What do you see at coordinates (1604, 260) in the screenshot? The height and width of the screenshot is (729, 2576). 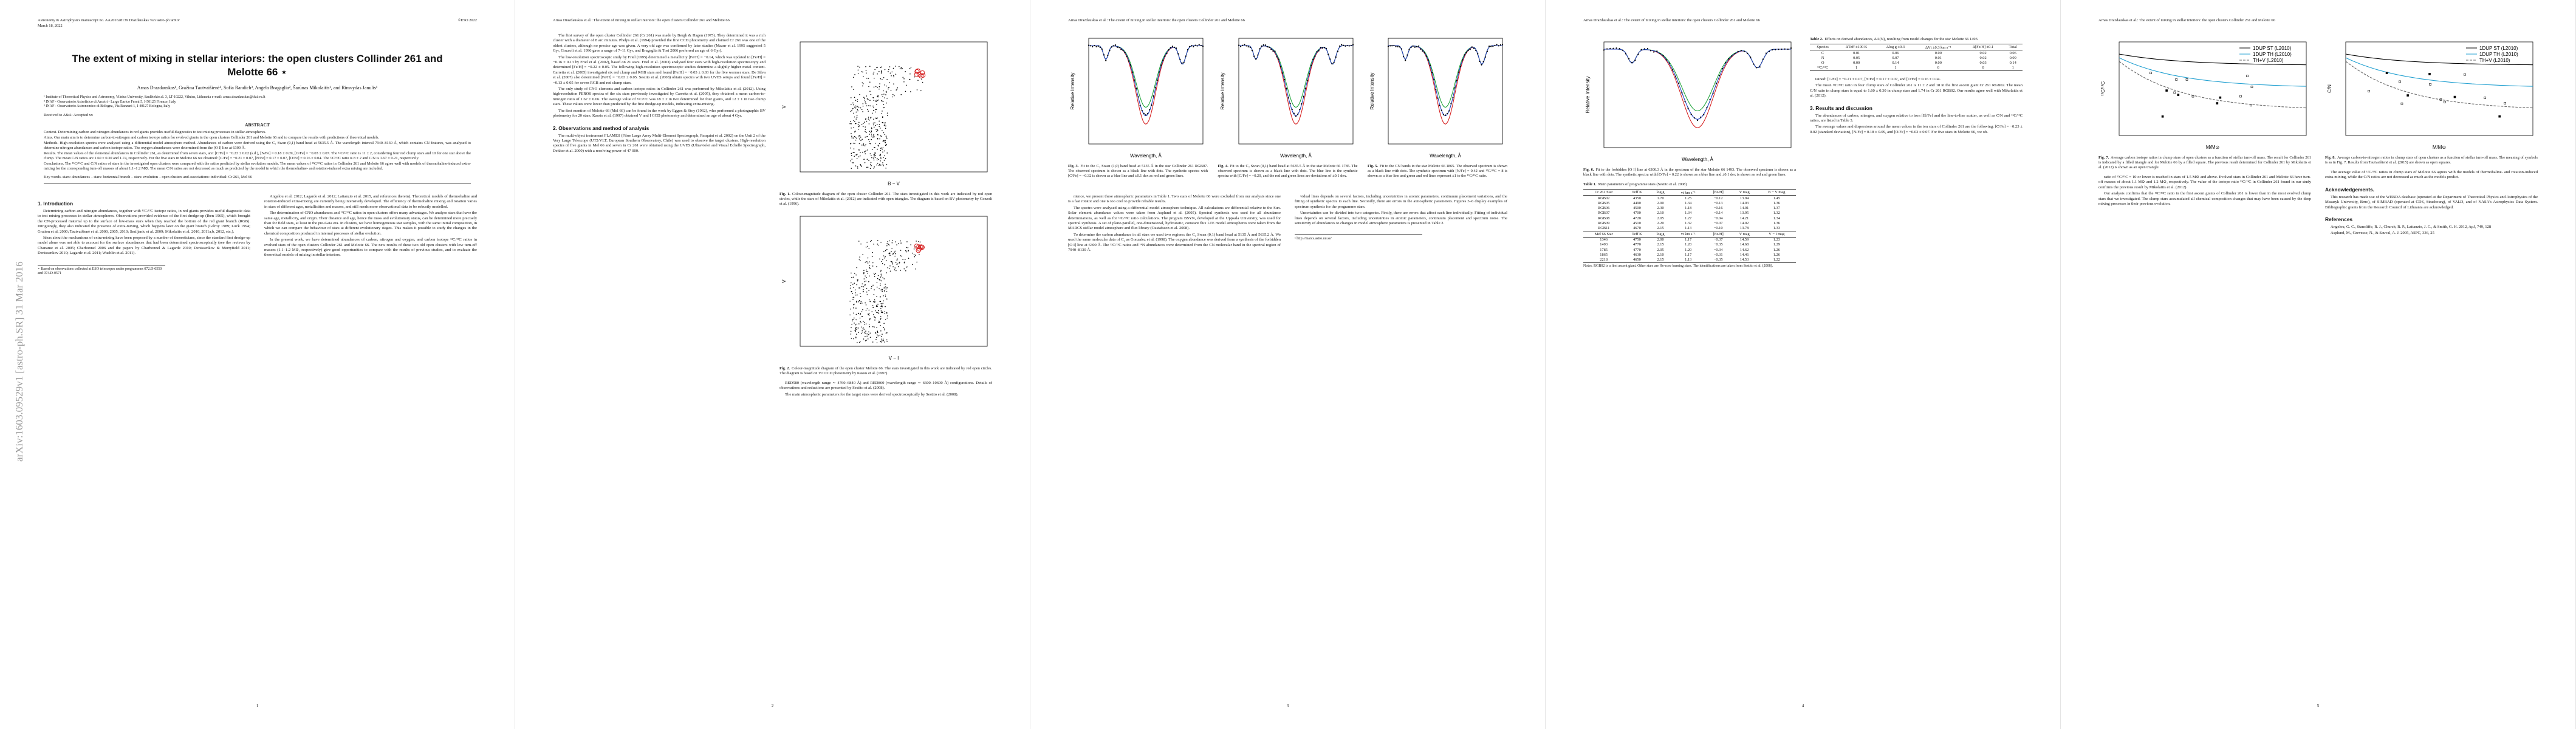 I see `table-cell: 2218` at bounding box center [1604, 260].